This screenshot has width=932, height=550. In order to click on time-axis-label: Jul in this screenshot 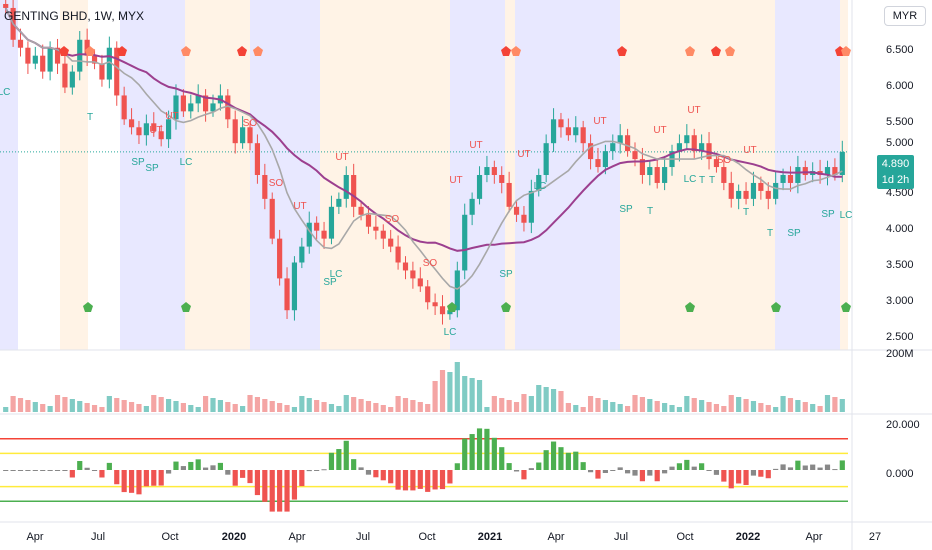, I will do `click(621, 537)`.